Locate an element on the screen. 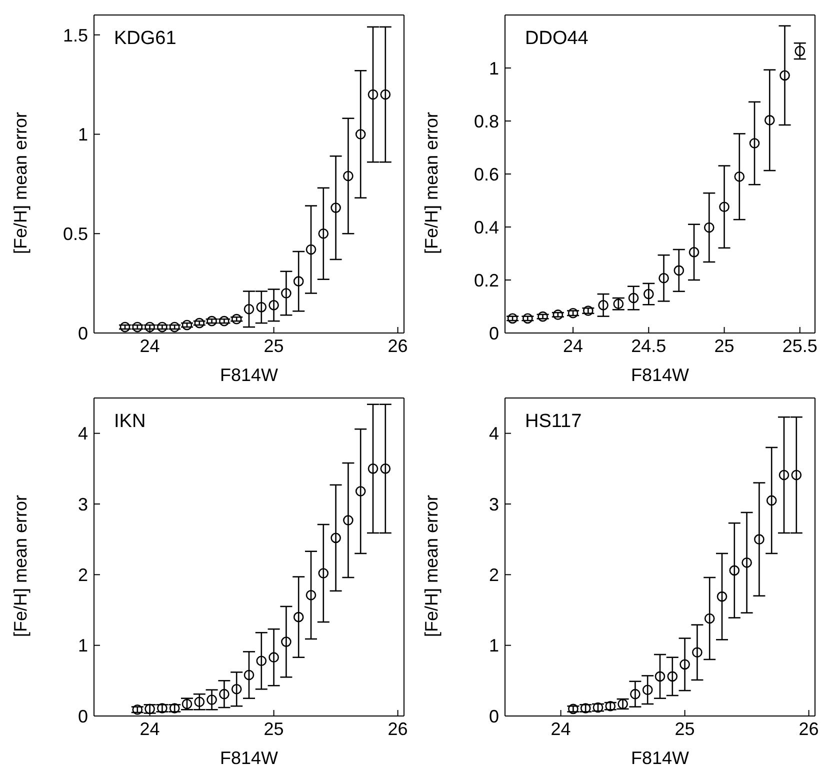 The height and width of the screenshot is (774, 838). text: IKN is located at coordinates (130, 422).